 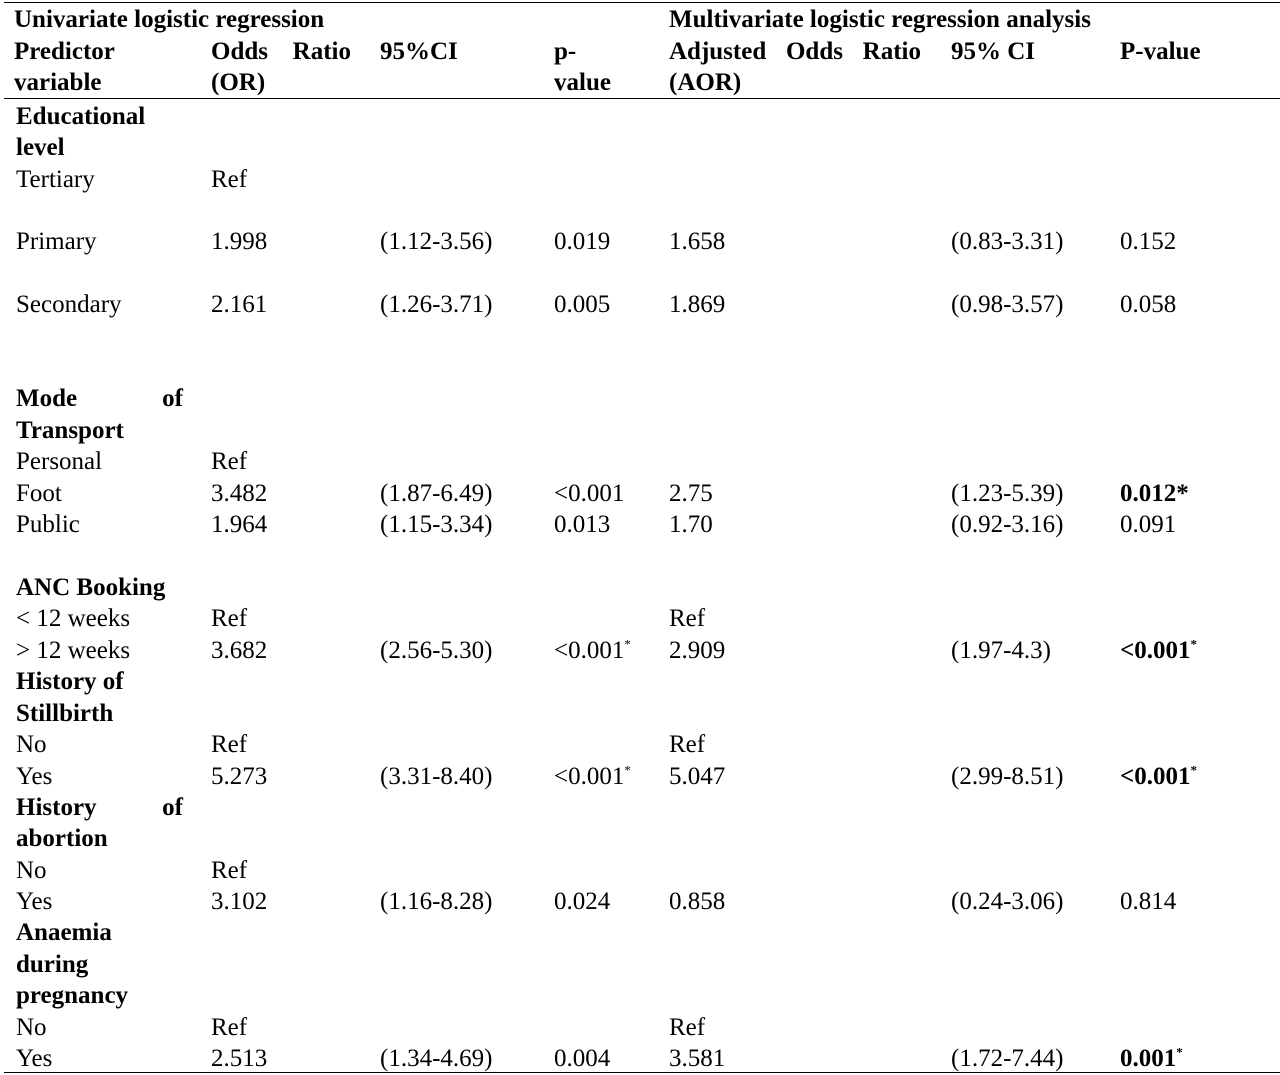 I want to click on cell-ci: (1.12-3.56), so click(x=436, y=241).